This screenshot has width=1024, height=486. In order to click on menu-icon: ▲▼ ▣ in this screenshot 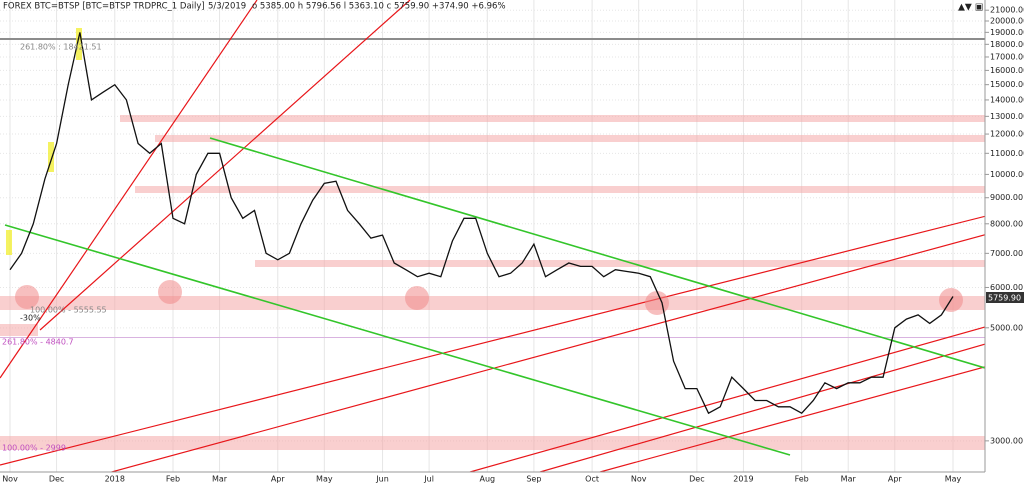, I will do `click(970, 8)`.